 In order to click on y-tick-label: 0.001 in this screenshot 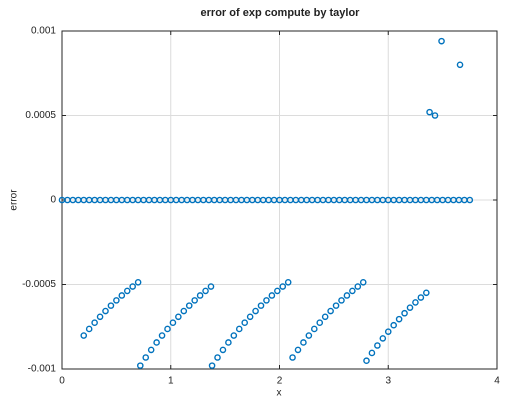, I will do `click(43, 31)`.